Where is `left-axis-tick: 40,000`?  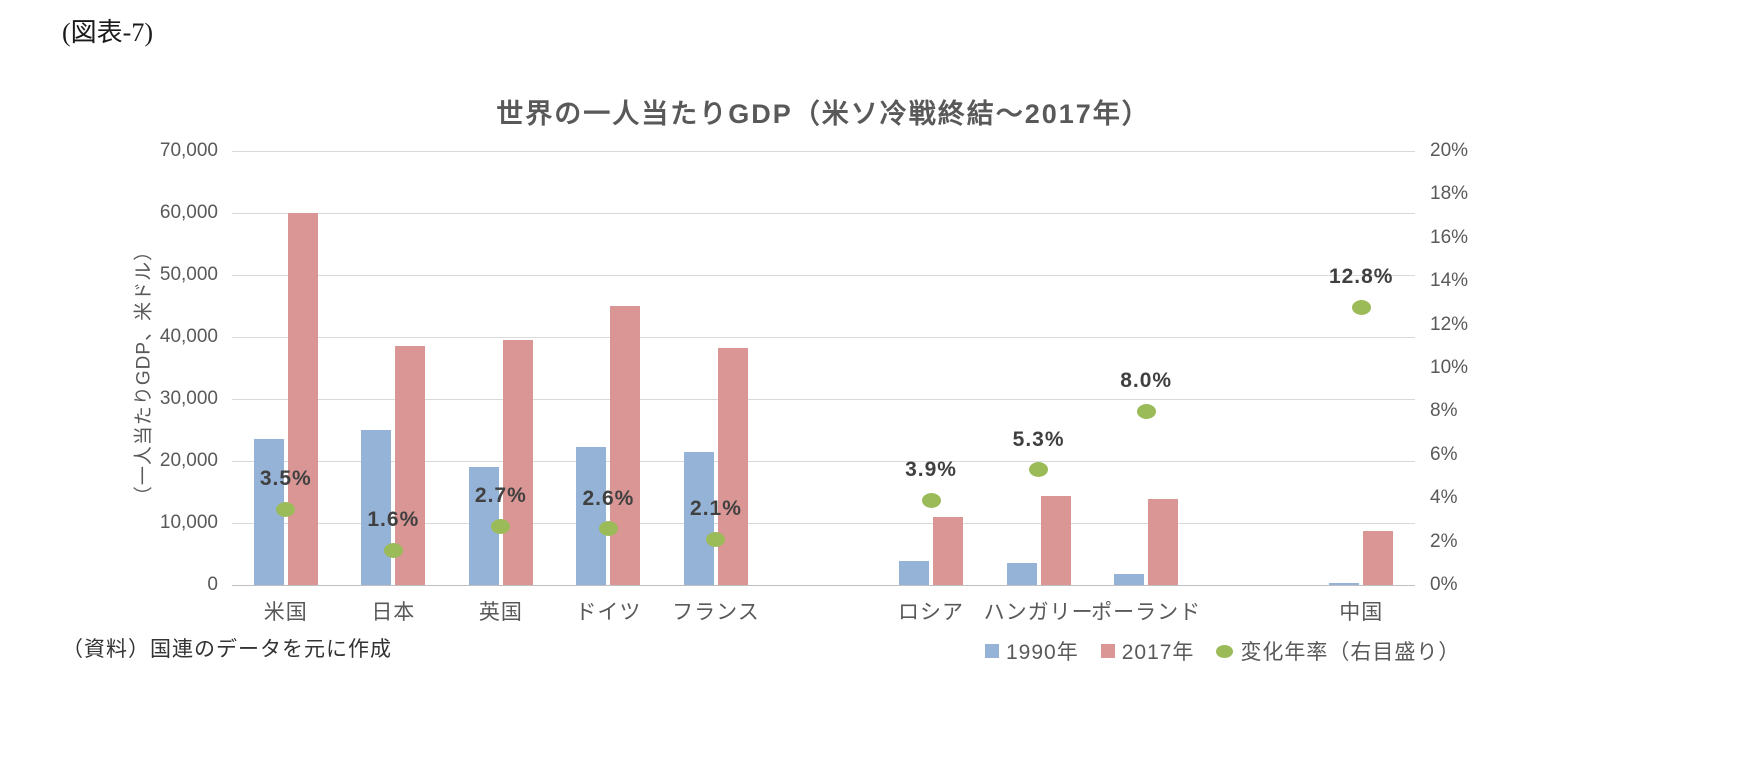 left-axis-tick: 40,000 is located at coordinates (188, 336).